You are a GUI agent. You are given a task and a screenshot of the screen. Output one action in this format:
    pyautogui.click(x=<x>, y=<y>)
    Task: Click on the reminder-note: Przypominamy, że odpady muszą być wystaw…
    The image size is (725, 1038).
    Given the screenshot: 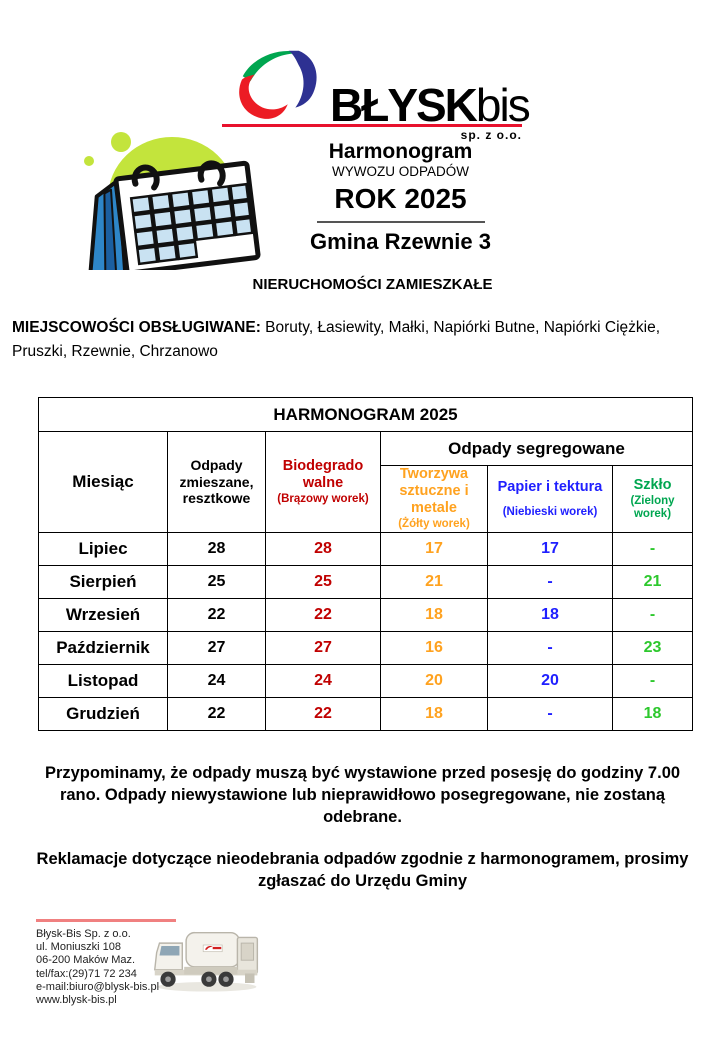 What is the action you would take?
    pyautogui.click(x=362, y=795)
    